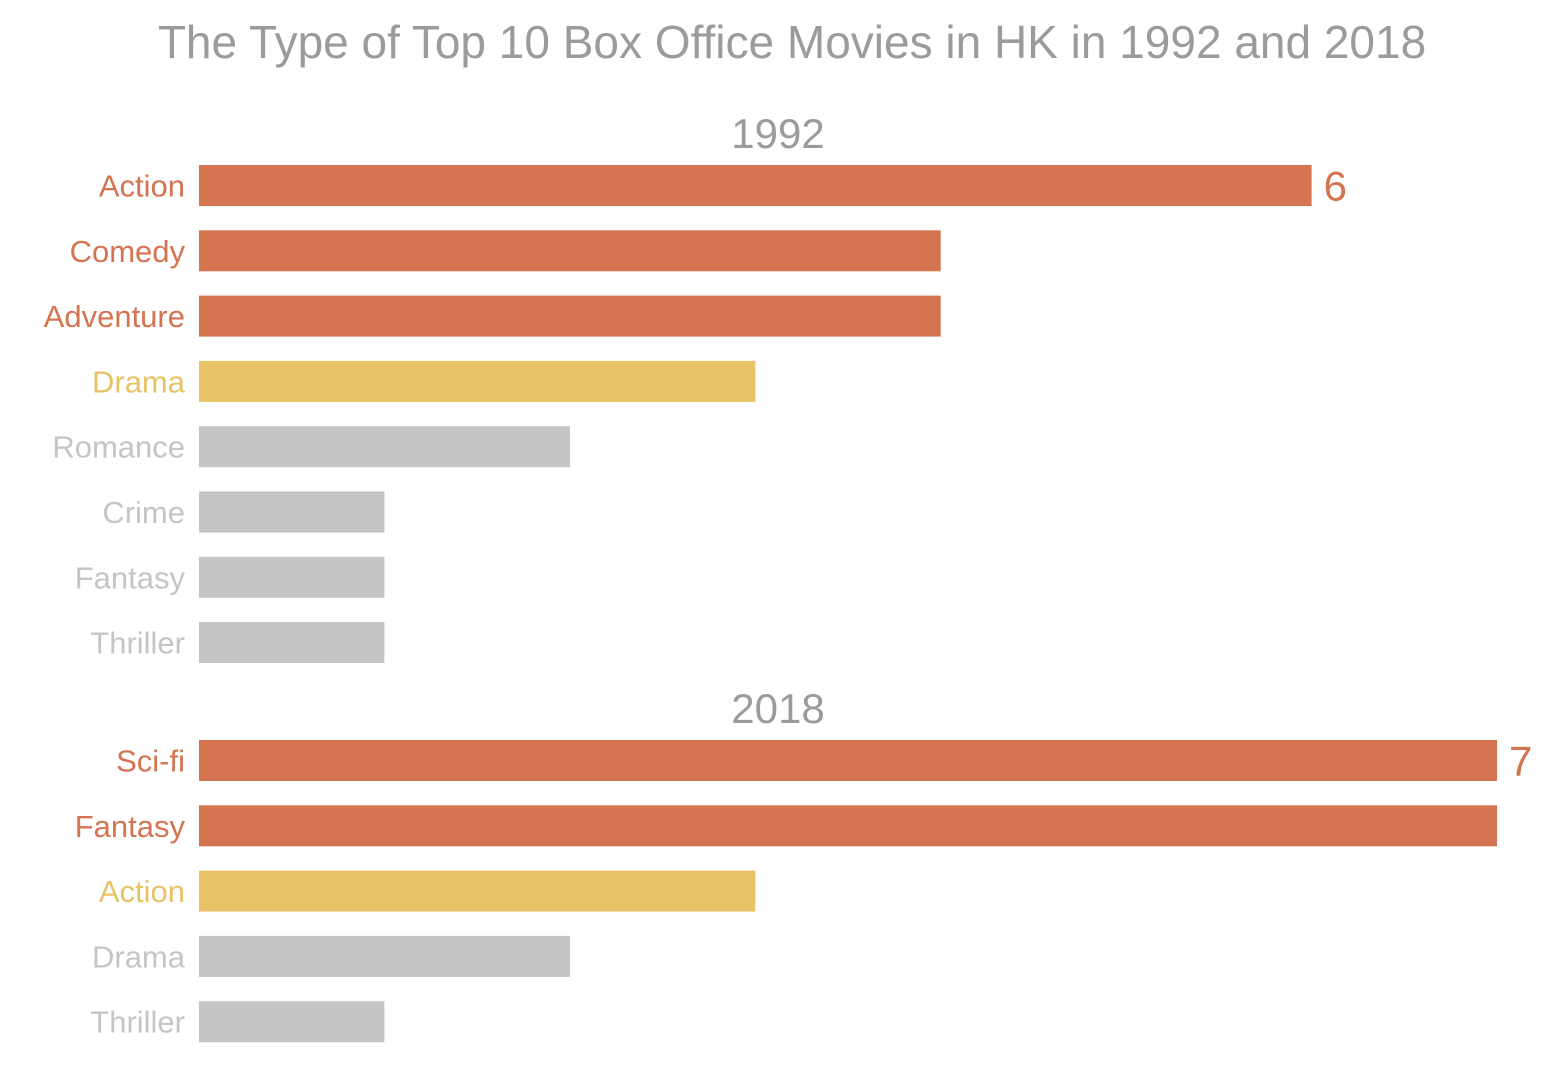 The height and width of the screenshot is (1079, 1564). I want to click on category-label: Sci-fi, so click(150, 761).